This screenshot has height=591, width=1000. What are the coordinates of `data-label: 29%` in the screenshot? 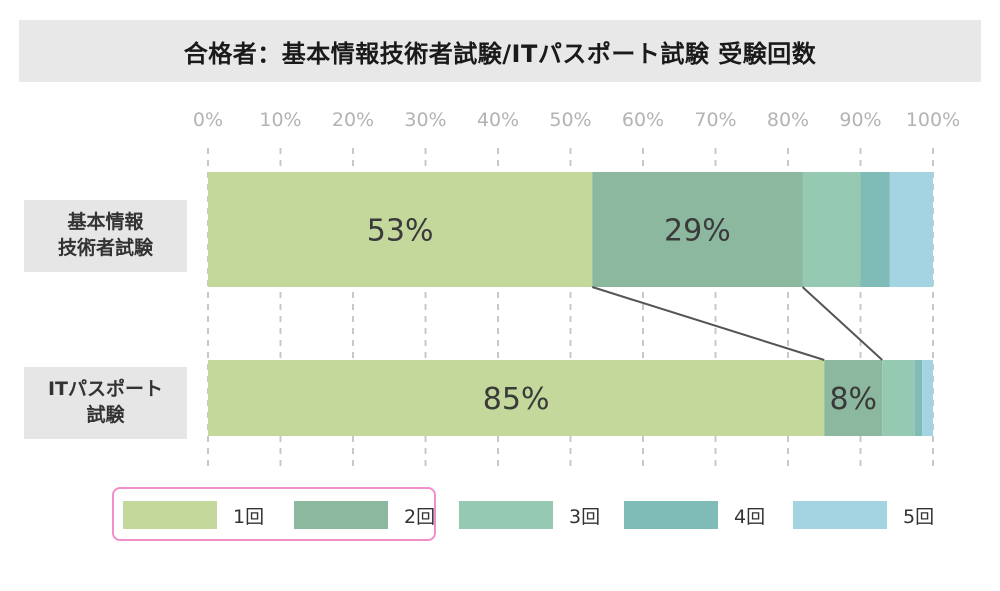 It's located at (697, 231).